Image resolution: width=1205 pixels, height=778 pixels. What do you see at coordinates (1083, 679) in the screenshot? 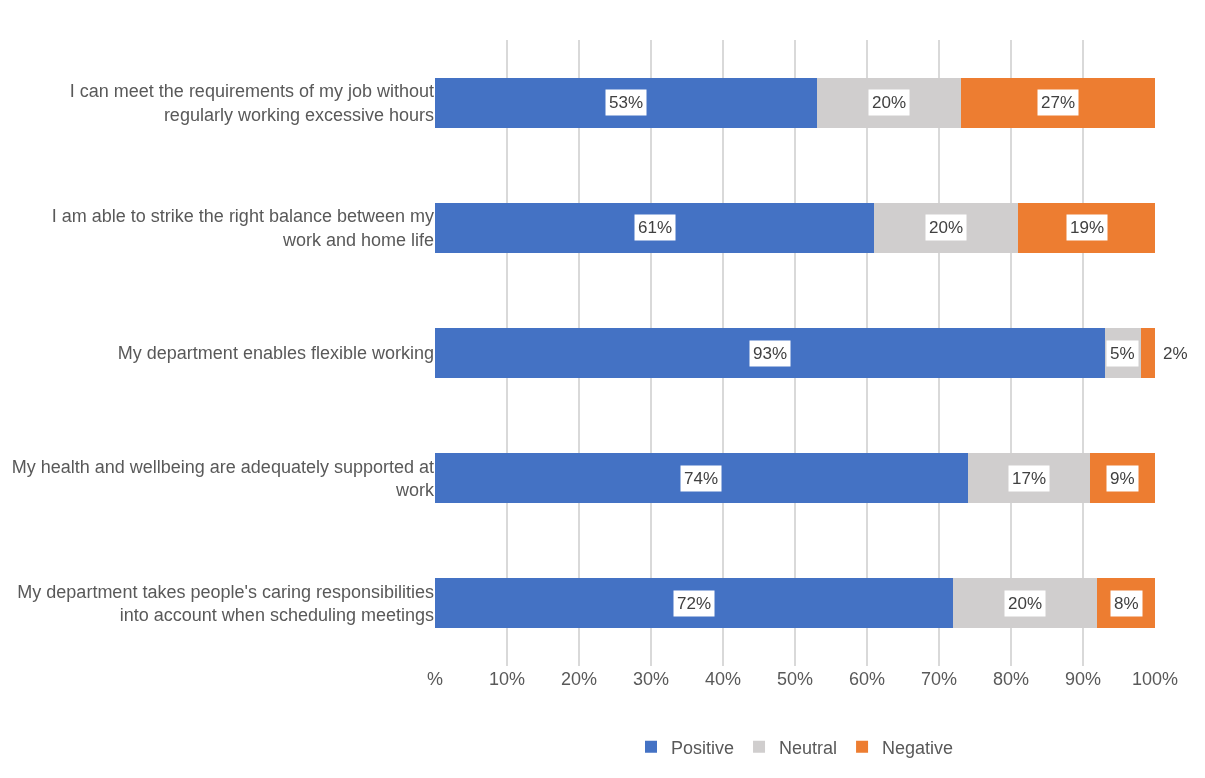
I see `x-tick-label: 90%` at bounding box center [1083, 679].